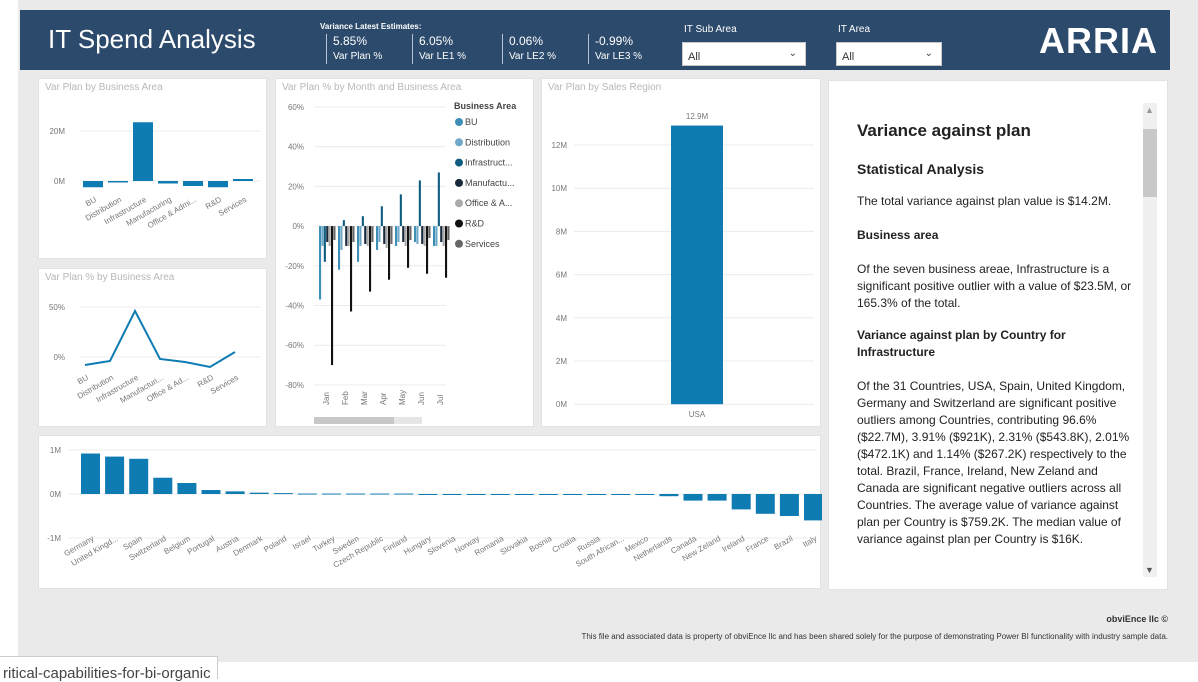 The height and width of the screenshot is (682, 1198). Describe the element at coordinates (362, 221) in the screenshot. I see `bar-infrastruct-mar` at that location.